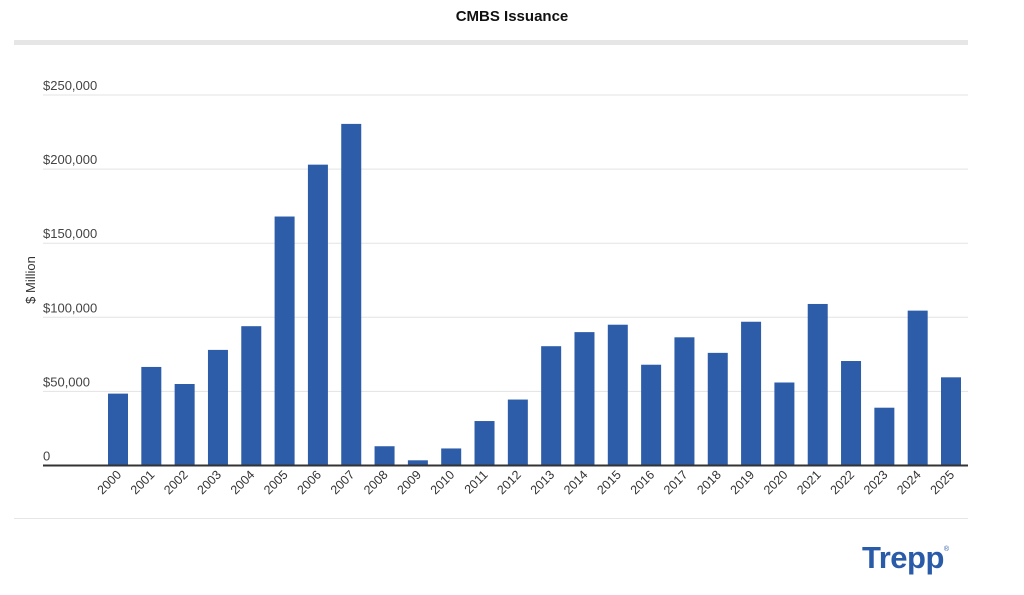  I want to click on trepp-logo: Trepp®, so click(905, 558).